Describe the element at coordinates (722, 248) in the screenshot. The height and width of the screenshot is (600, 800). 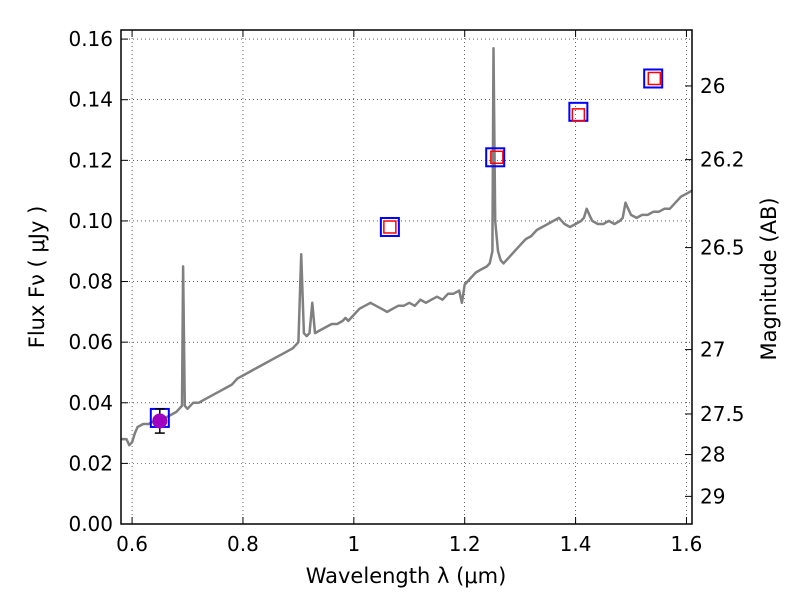
I see `y2-tick-label: 26.5` at that location.